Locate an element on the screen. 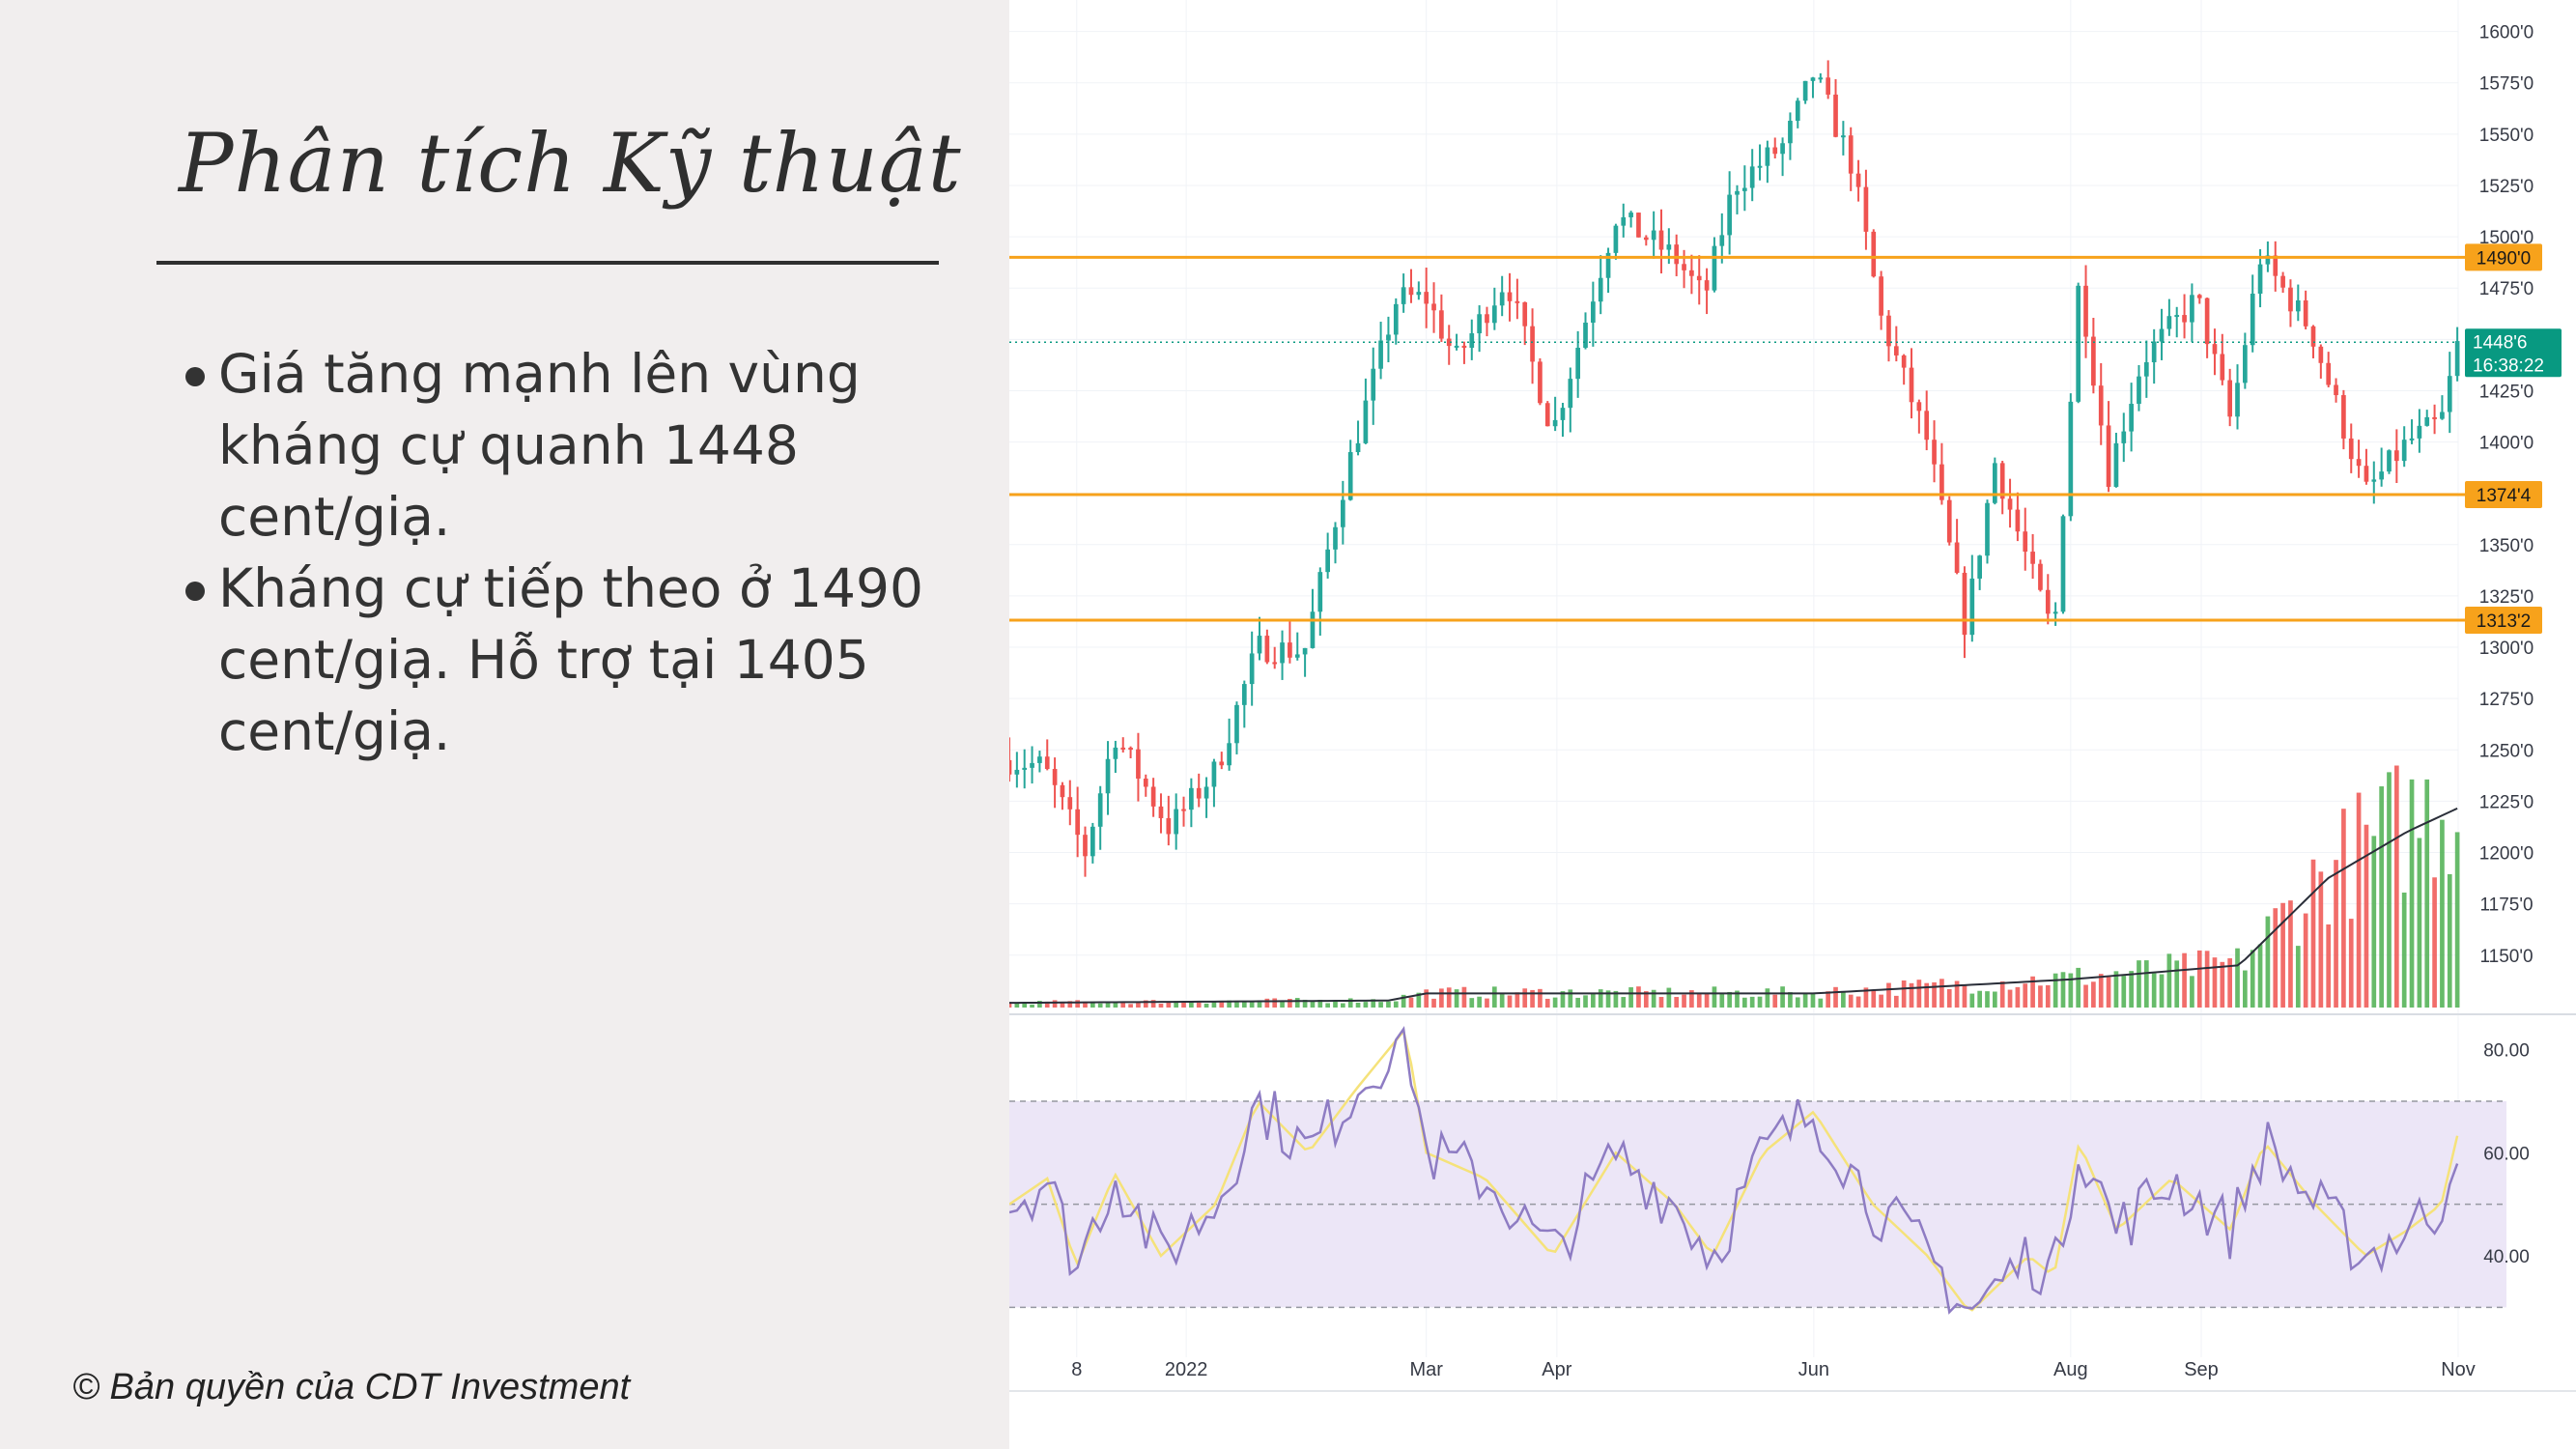 The image size is (2576, 1449). rsi-axis-label: 80.00 is located at coordinates (2506, 1051).